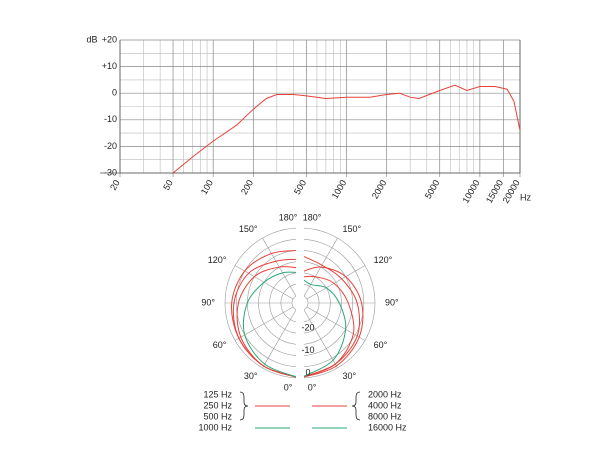 Image resolution: width=600 pixels, height=450 pixels. What do you see at coordinates (525, 197) in the screenshot?
I see `x-axis-label: Hz` at bounding box center [525, 197].